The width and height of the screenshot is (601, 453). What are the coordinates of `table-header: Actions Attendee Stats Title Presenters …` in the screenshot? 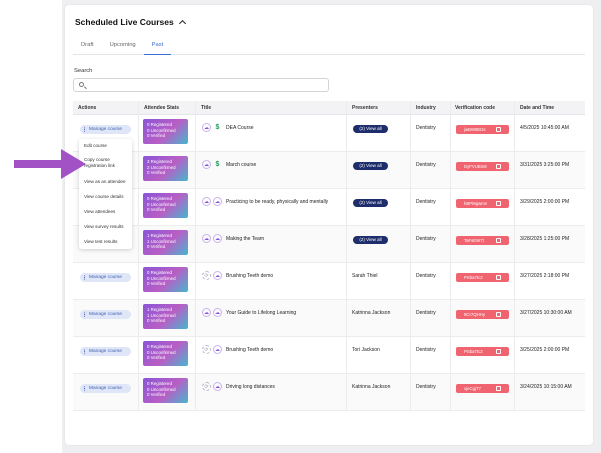 It's located at (329, 108).